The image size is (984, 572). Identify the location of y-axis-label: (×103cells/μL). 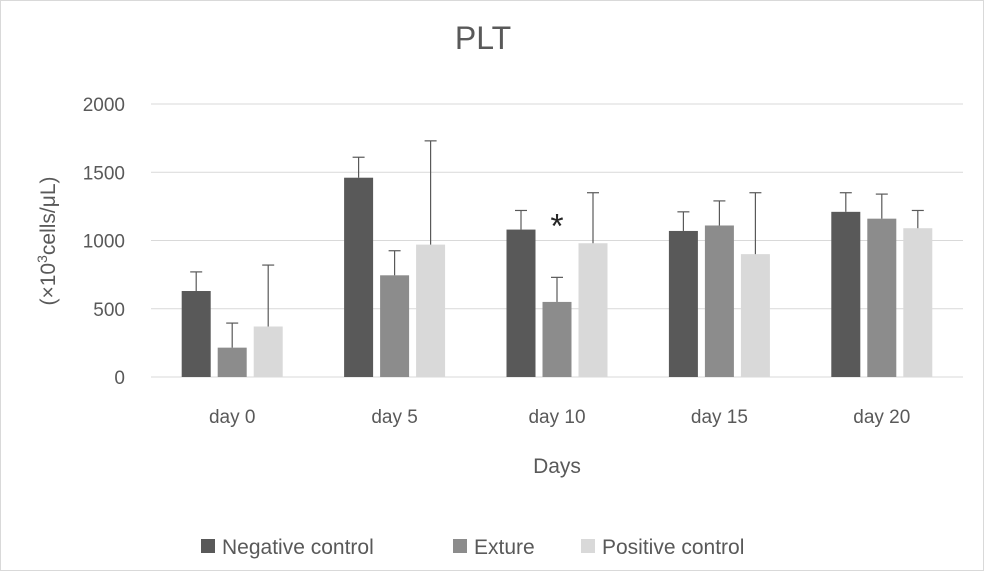
(47, 240).